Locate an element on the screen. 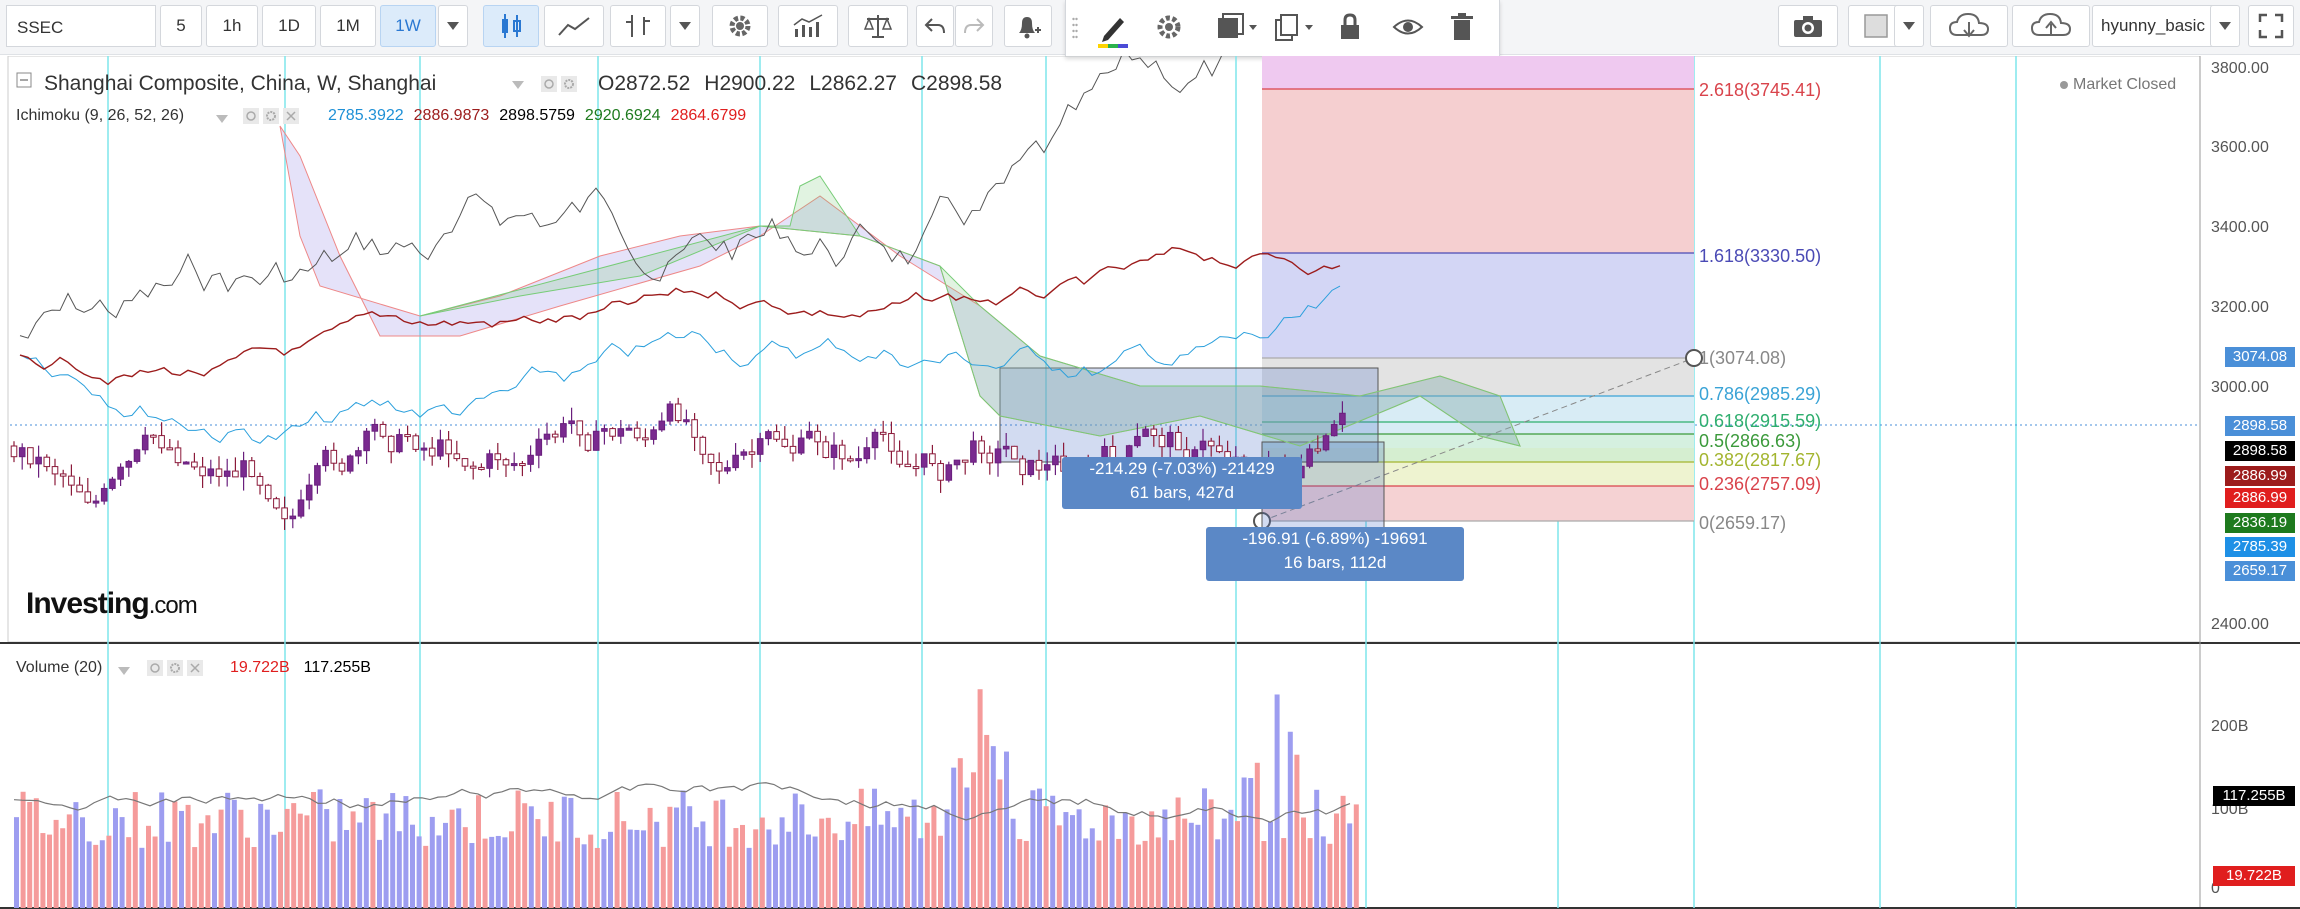  visual-order-button is located at coordinates (1237, 29).